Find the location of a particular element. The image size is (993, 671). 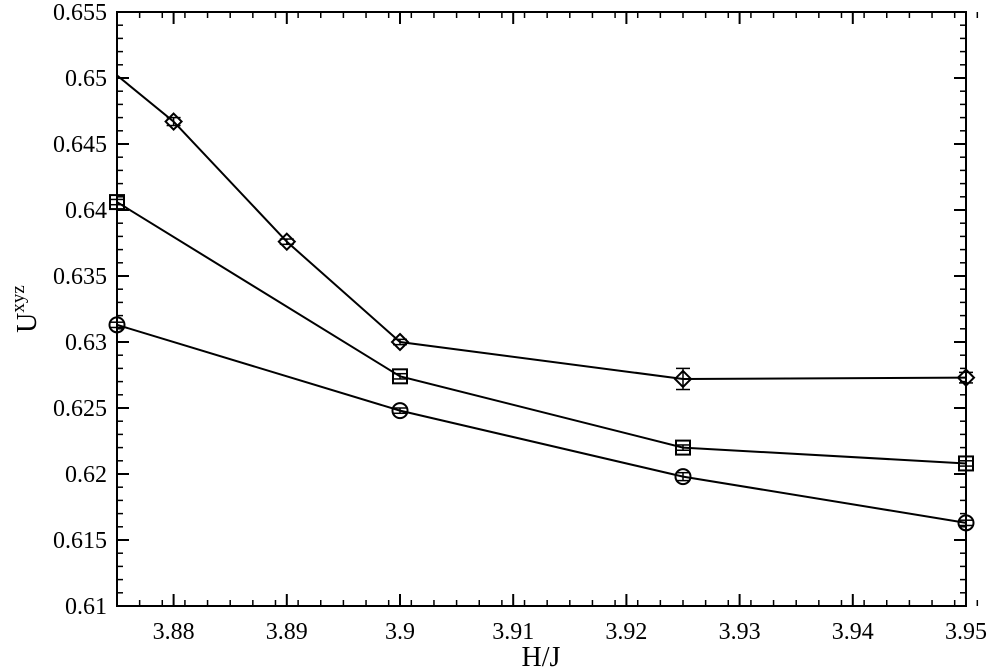

y-tick-label: 0.645 is located at coordinates (80, 145).